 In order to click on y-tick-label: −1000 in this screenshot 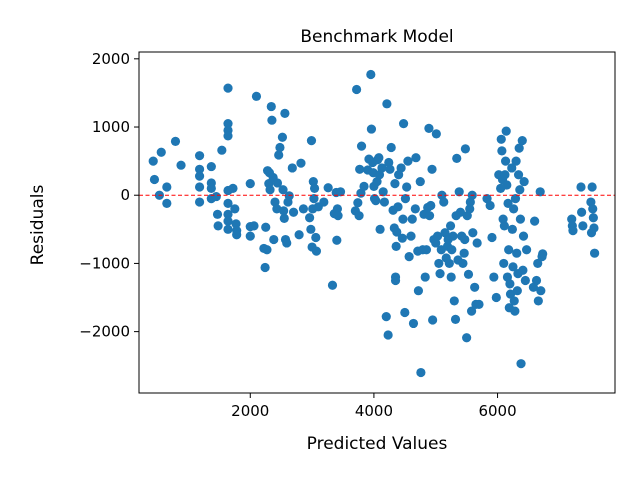, I will do `click(104, 263)`.